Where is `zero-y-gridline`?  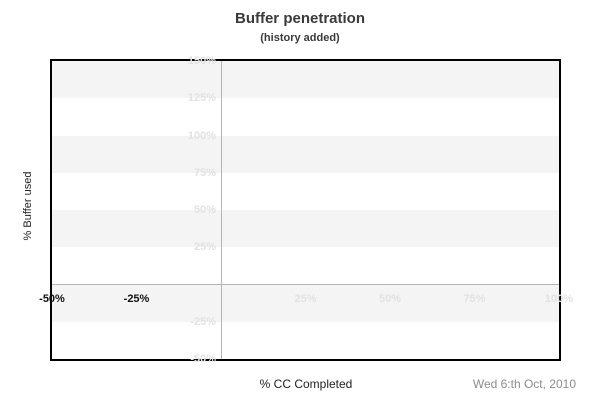 zero-y-gridline is located at coordinates (305, 284).